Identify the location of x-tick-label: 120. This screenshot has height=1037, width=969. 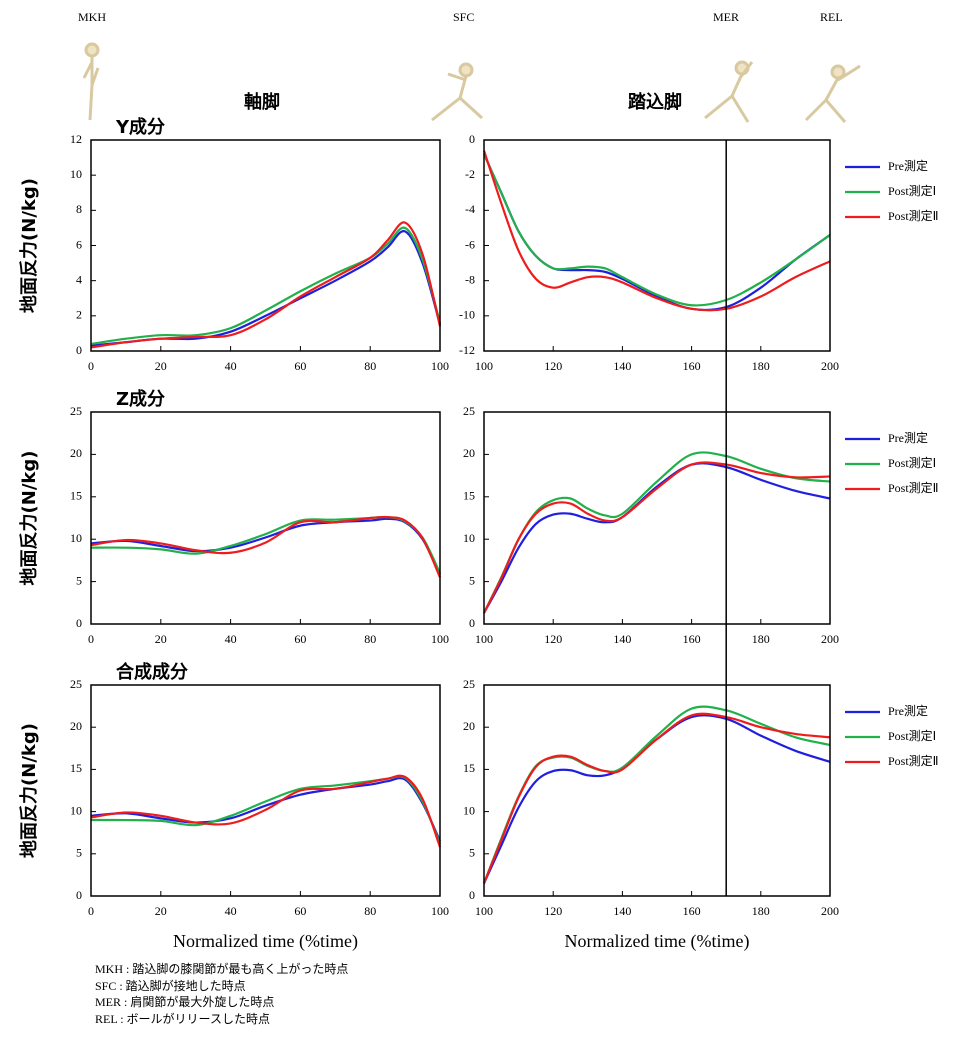
(553, 911).